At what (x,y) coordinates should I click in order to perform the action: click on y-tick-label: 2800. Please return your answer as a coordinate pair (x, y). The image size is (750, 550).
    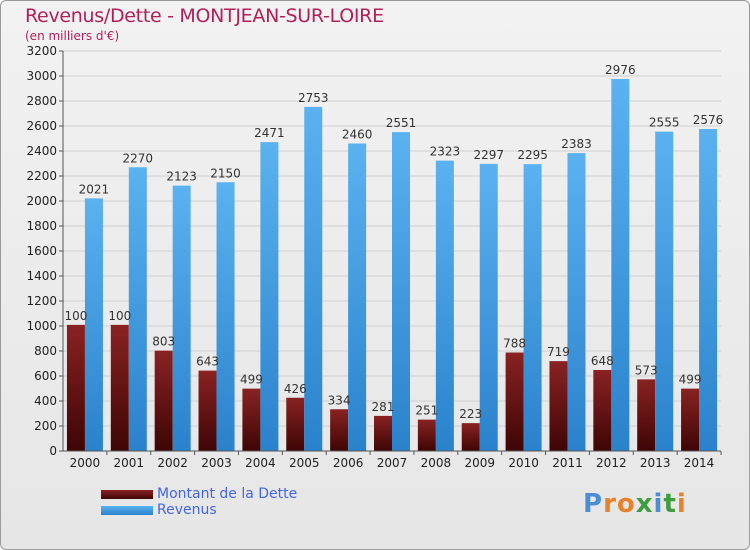
    Looking at the image, I should click on (41, 101).